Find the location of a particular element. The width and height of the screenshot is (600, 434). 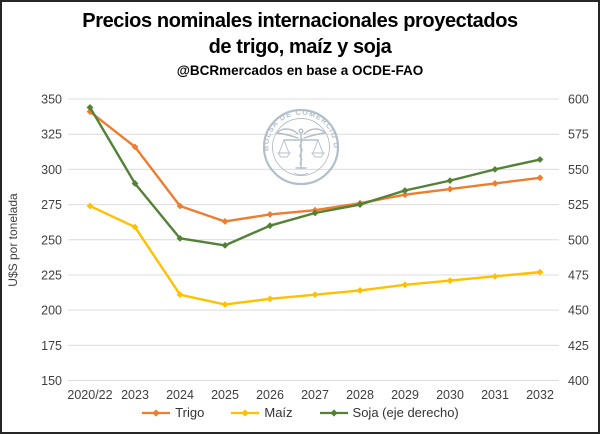

legend-label-ma-z: Maíz is located at coordinates (278, 412).